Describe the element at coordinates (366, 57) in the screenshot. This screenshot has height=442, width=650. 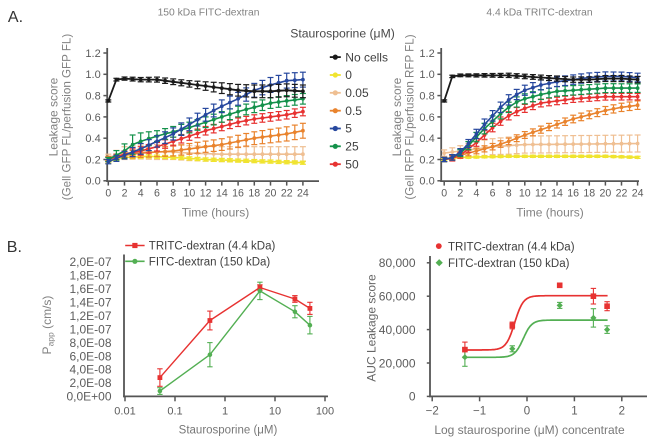
I see `svg-text: No cells` at that location.